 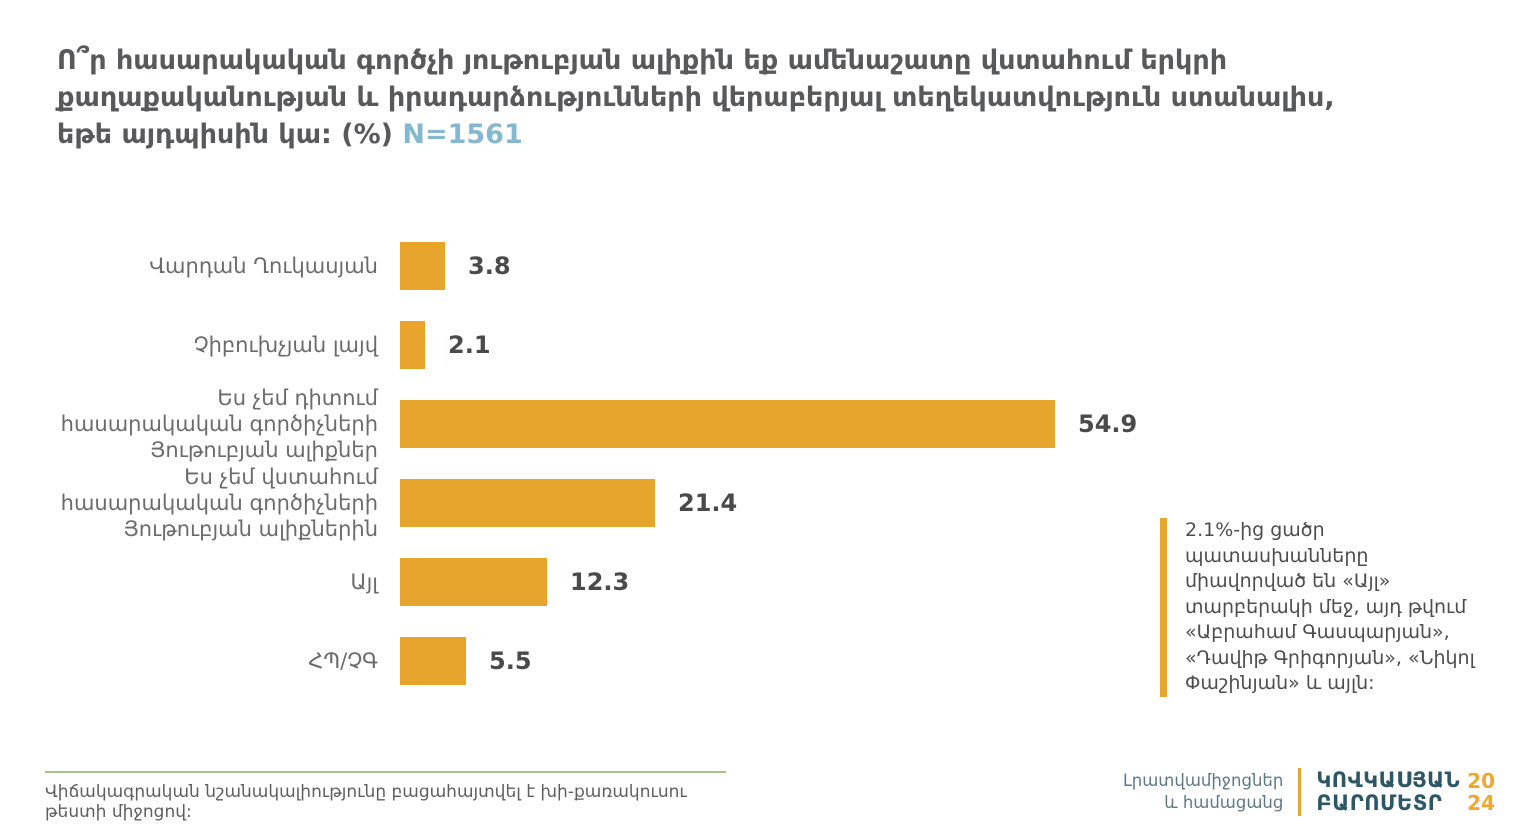 What do you see at coordinates (708, 503) in the screenshot?
I see `value-label: 21.4` at bounding box center [708, 503].